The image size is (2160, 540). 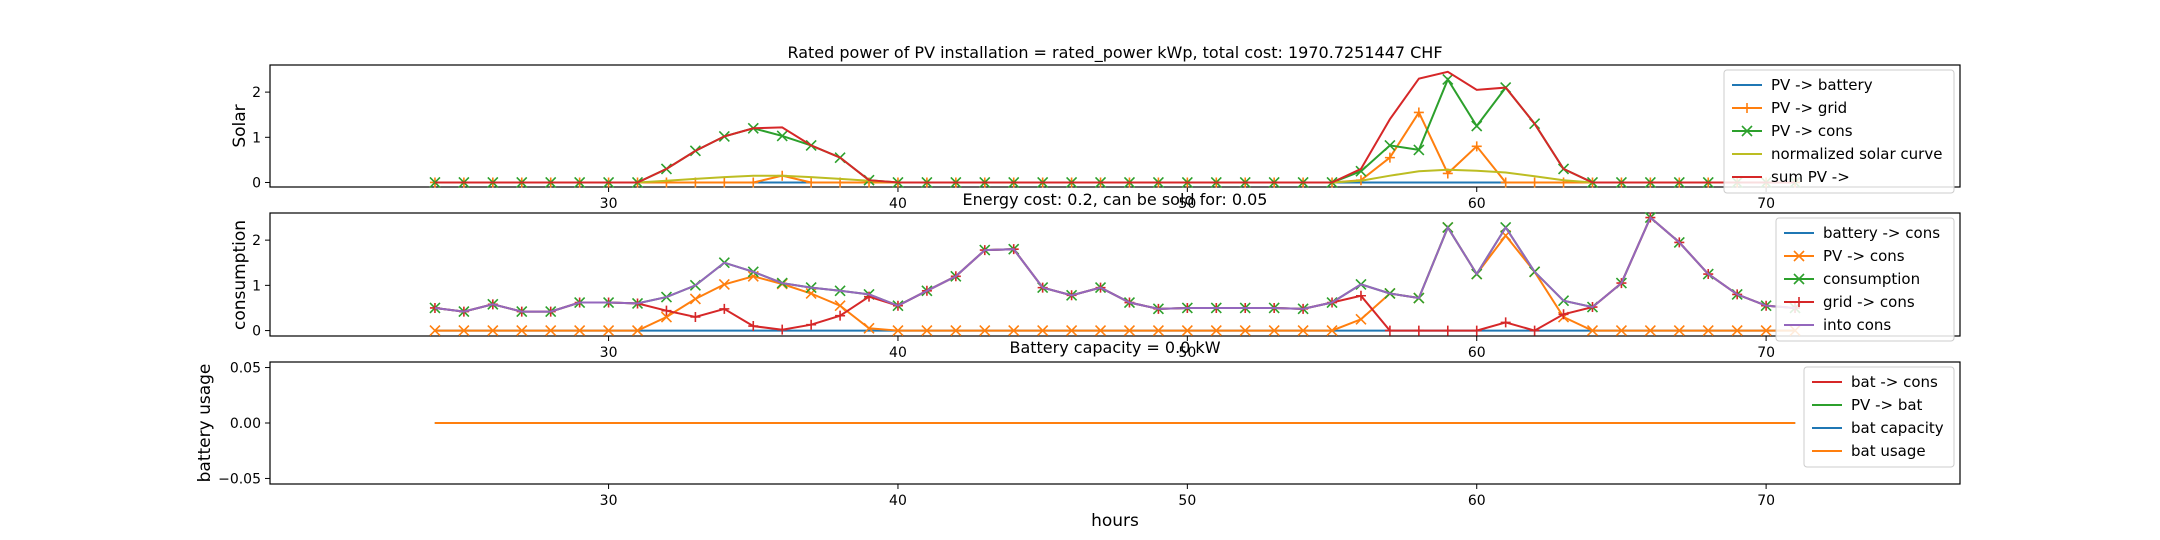 I want to click on consumption-x-ticks: 30 40 50 60 70, so click(x=1187, y=348).